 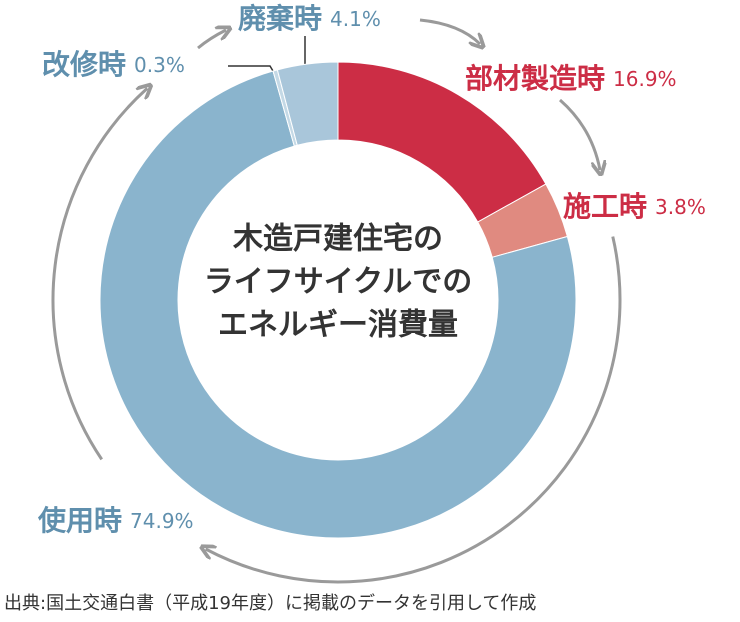 I want to click on category-name: 廃棄時, so click(x=280, y=18).